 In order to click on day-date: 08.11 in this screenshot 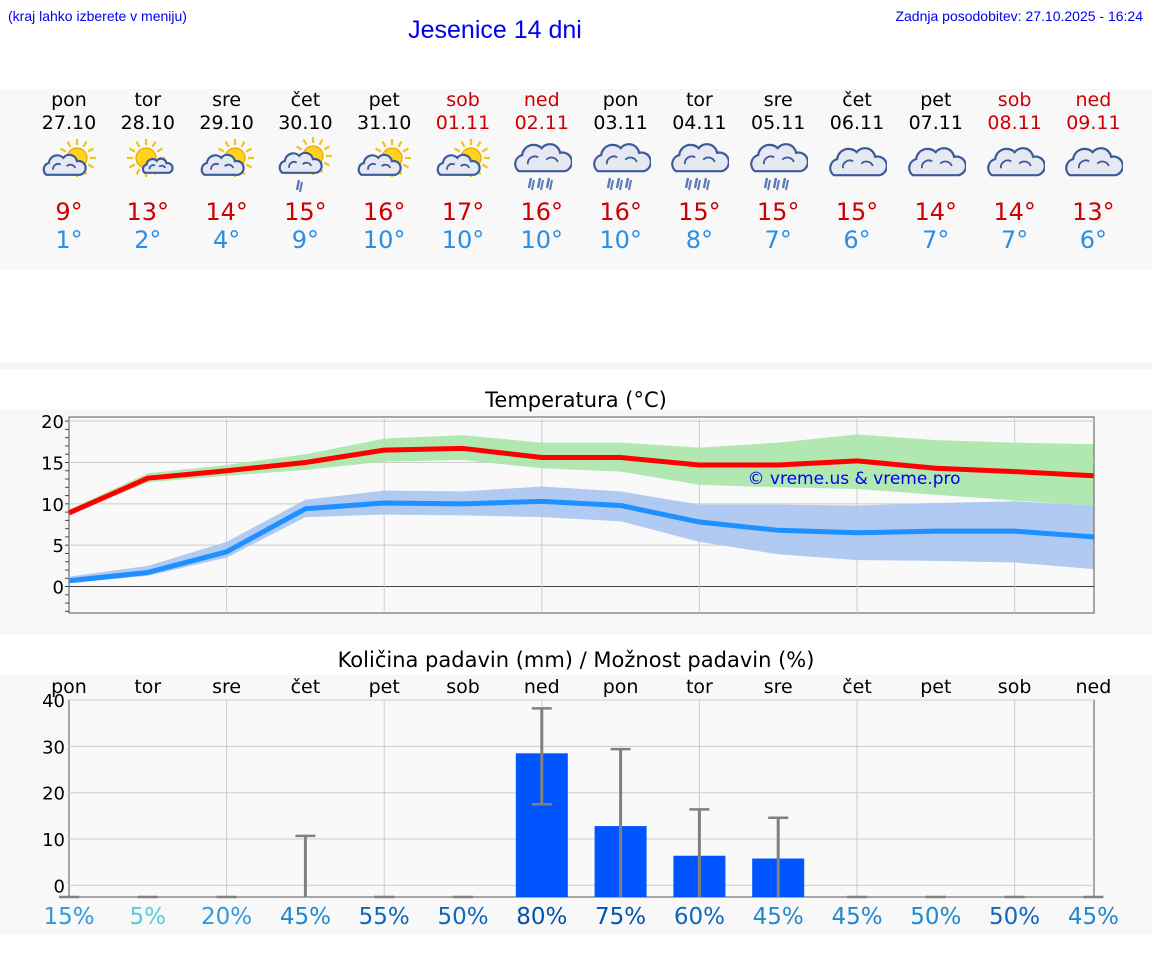, I will do `click(1014, 123)`.